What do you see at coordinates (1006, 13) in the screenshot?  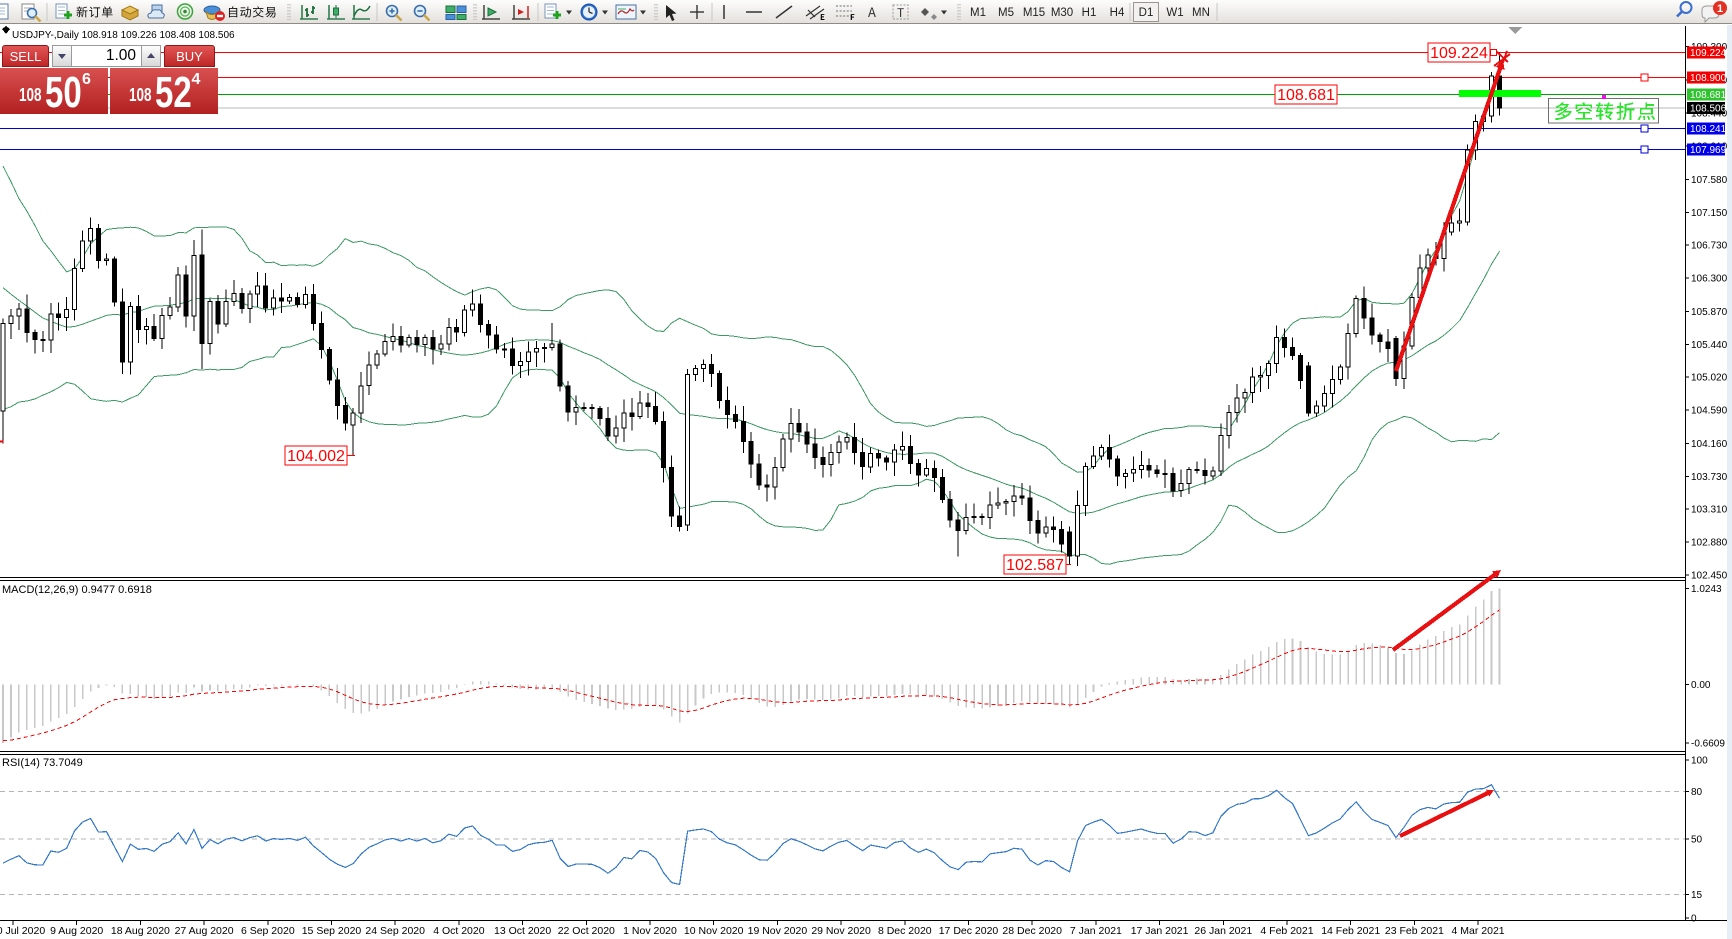 I see `svg-text: M5` at bounding box center [1006, 13].